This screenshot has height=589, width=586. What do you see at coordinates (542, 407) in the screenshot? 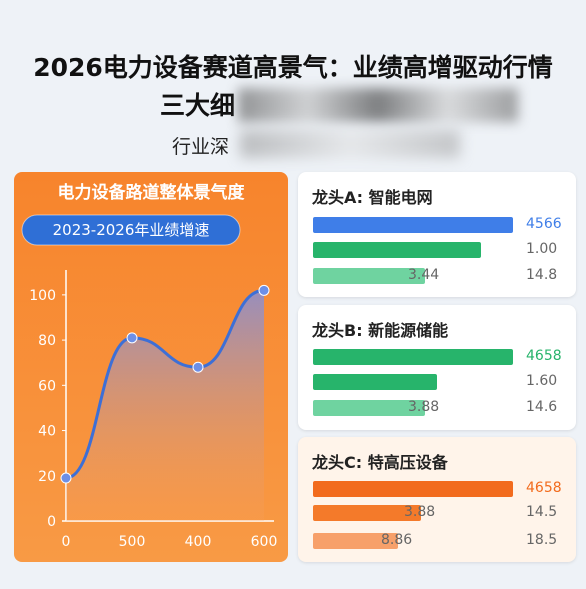
I see `bar-label: 14.6` at bounding box center [542, 407].